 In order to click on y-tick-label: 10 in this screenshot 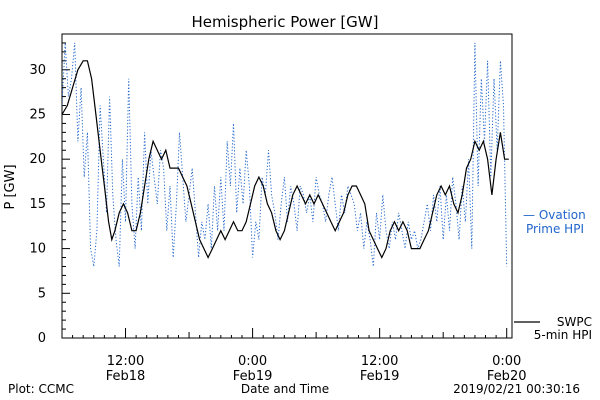, I will do `click(37, 249)`.